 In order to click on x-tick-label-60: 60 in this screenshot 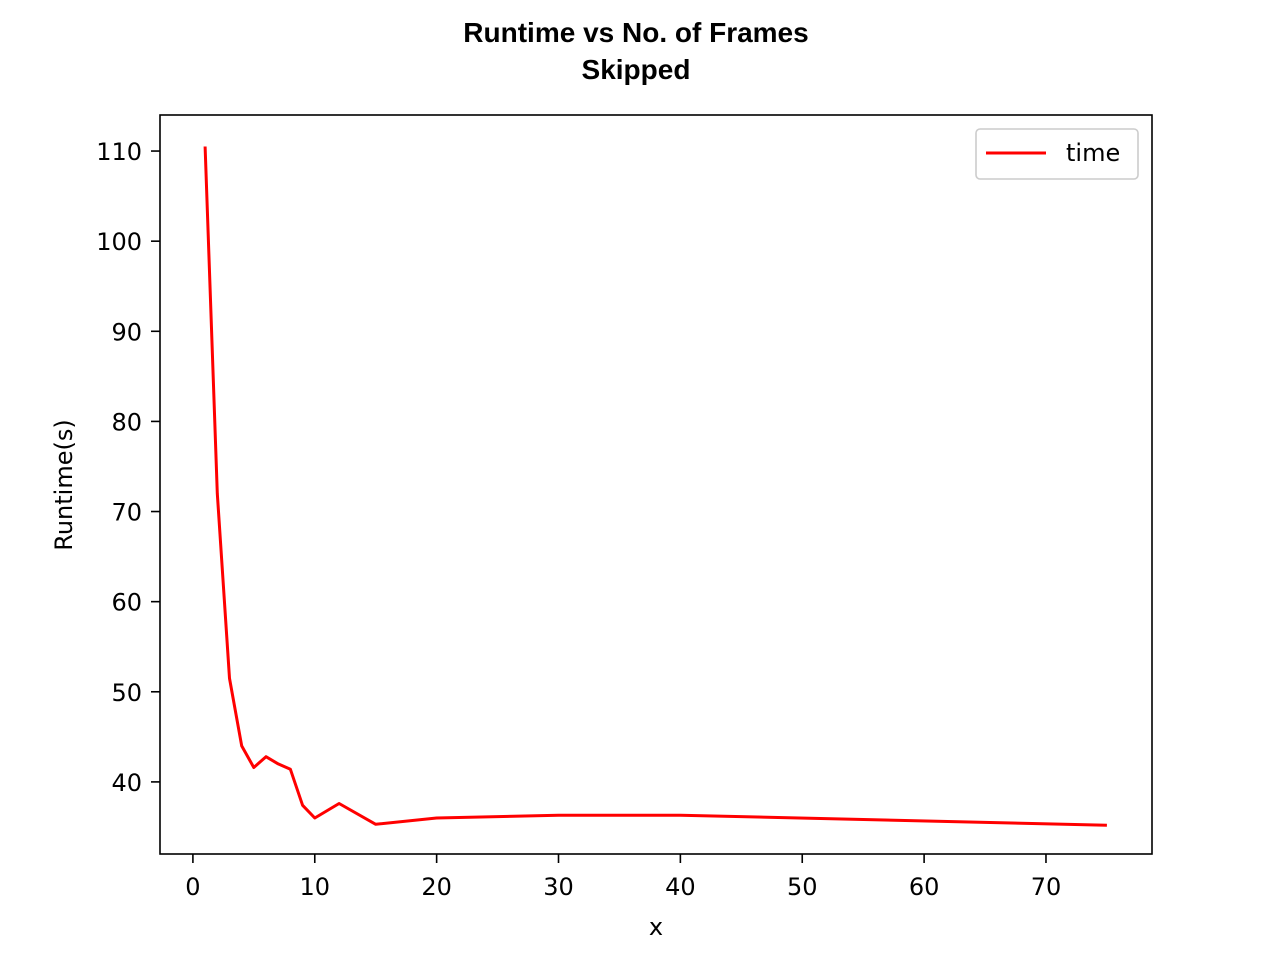, I will do `click(924, 887)`.